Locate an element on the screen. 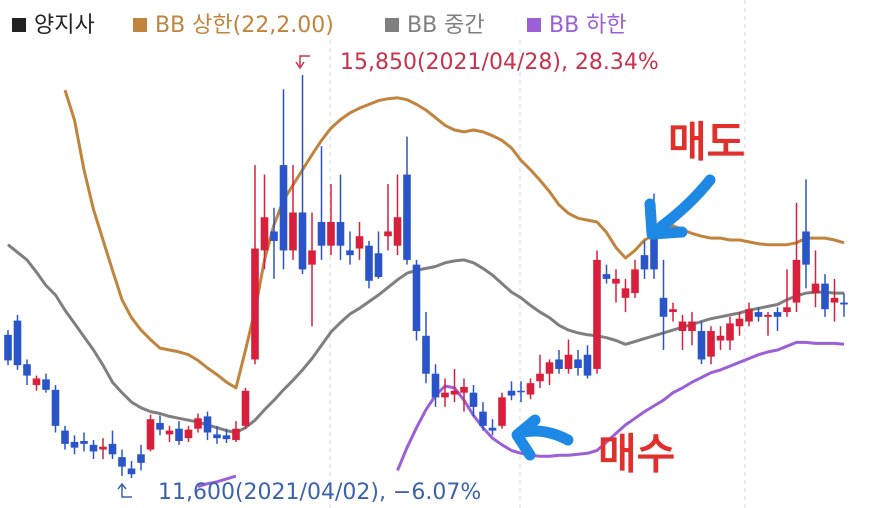 Image resolution: width=876 pixels, height=508 pixels. legend-label: BB 상한(22,2.00) is located at coordinates (244, 25).